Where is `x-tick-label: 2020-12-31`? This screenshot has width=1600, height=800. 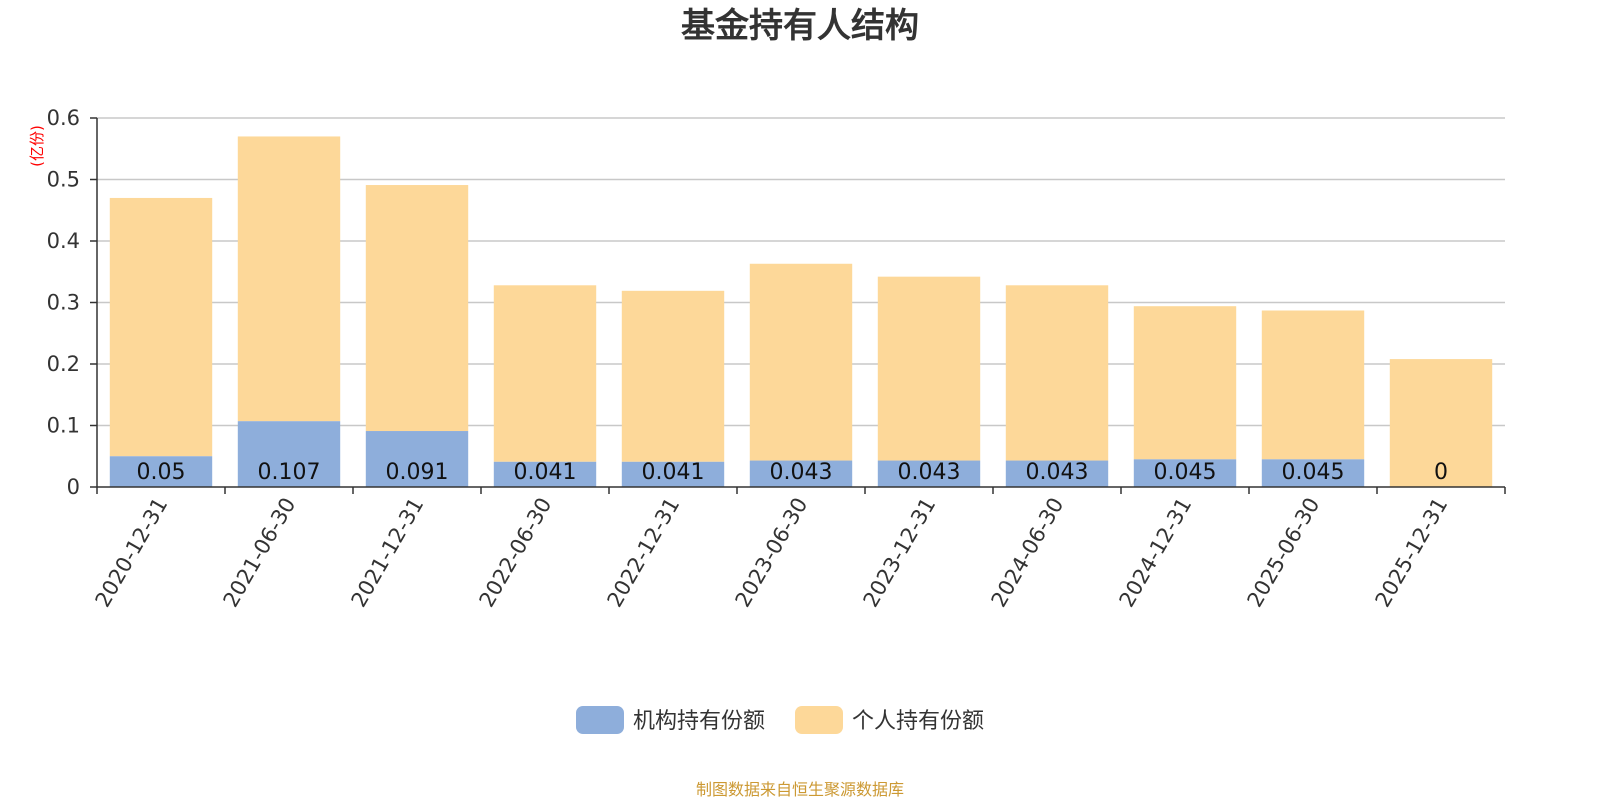
x-tick-label: 2020-12-31 is located at coordinates (132, 553).